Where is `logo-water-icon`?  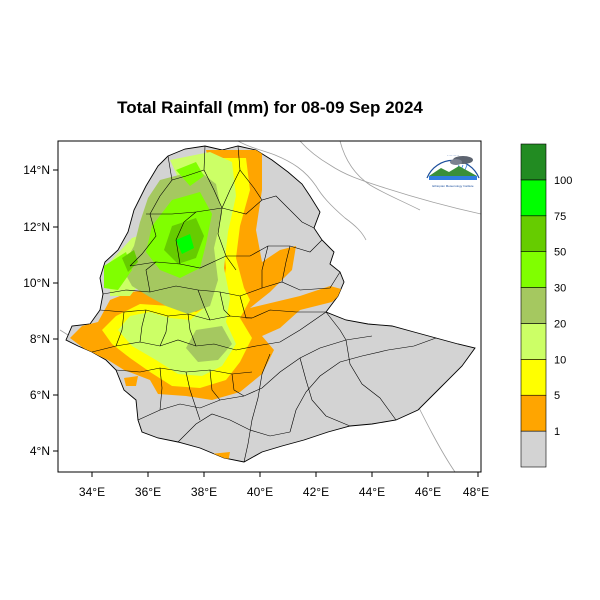 logo-water-icon is located at coordinates (453, 178).